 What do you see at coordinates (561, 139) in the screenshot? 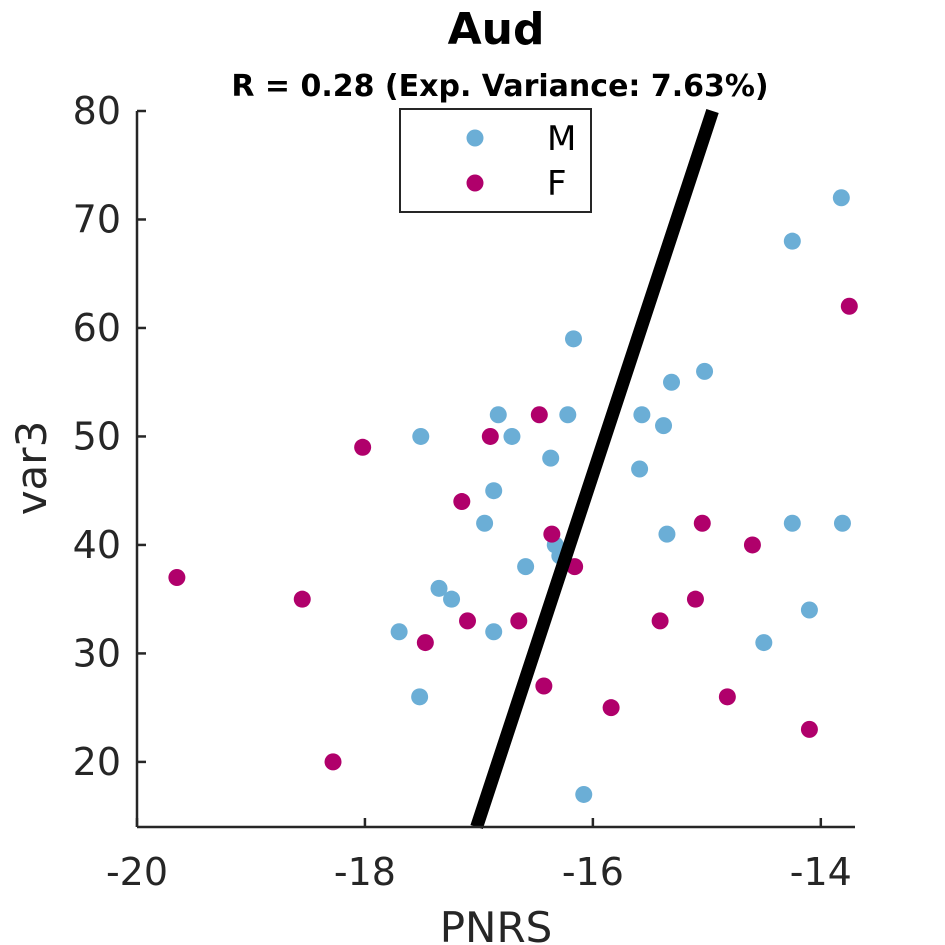
I see `legend-label-m: M` at bounding box center [561, 139].